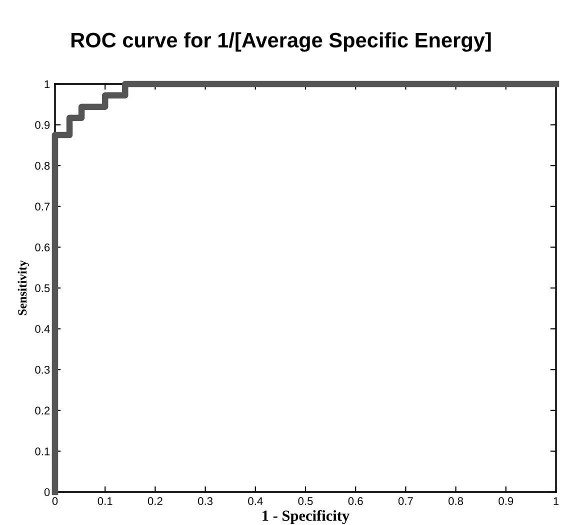  I want to click on y-tick-label: 0.9, so click(42, 125).